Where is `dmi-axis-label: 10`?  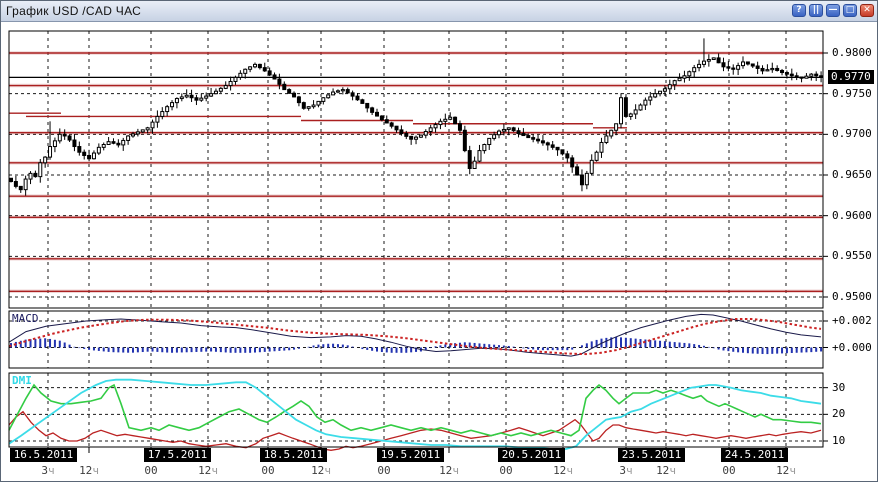
dmi-axis-label: 10 is located at coordinates (839, 440).